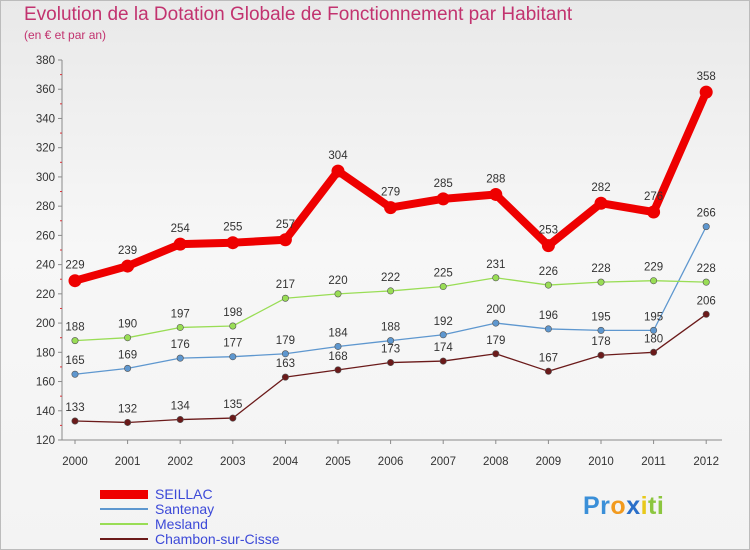 The width and height of the screenshot is (750, 550). Describe the element at coordinates (45, 236) in the screenshot. I see `y-tick-label: 260` at that location.